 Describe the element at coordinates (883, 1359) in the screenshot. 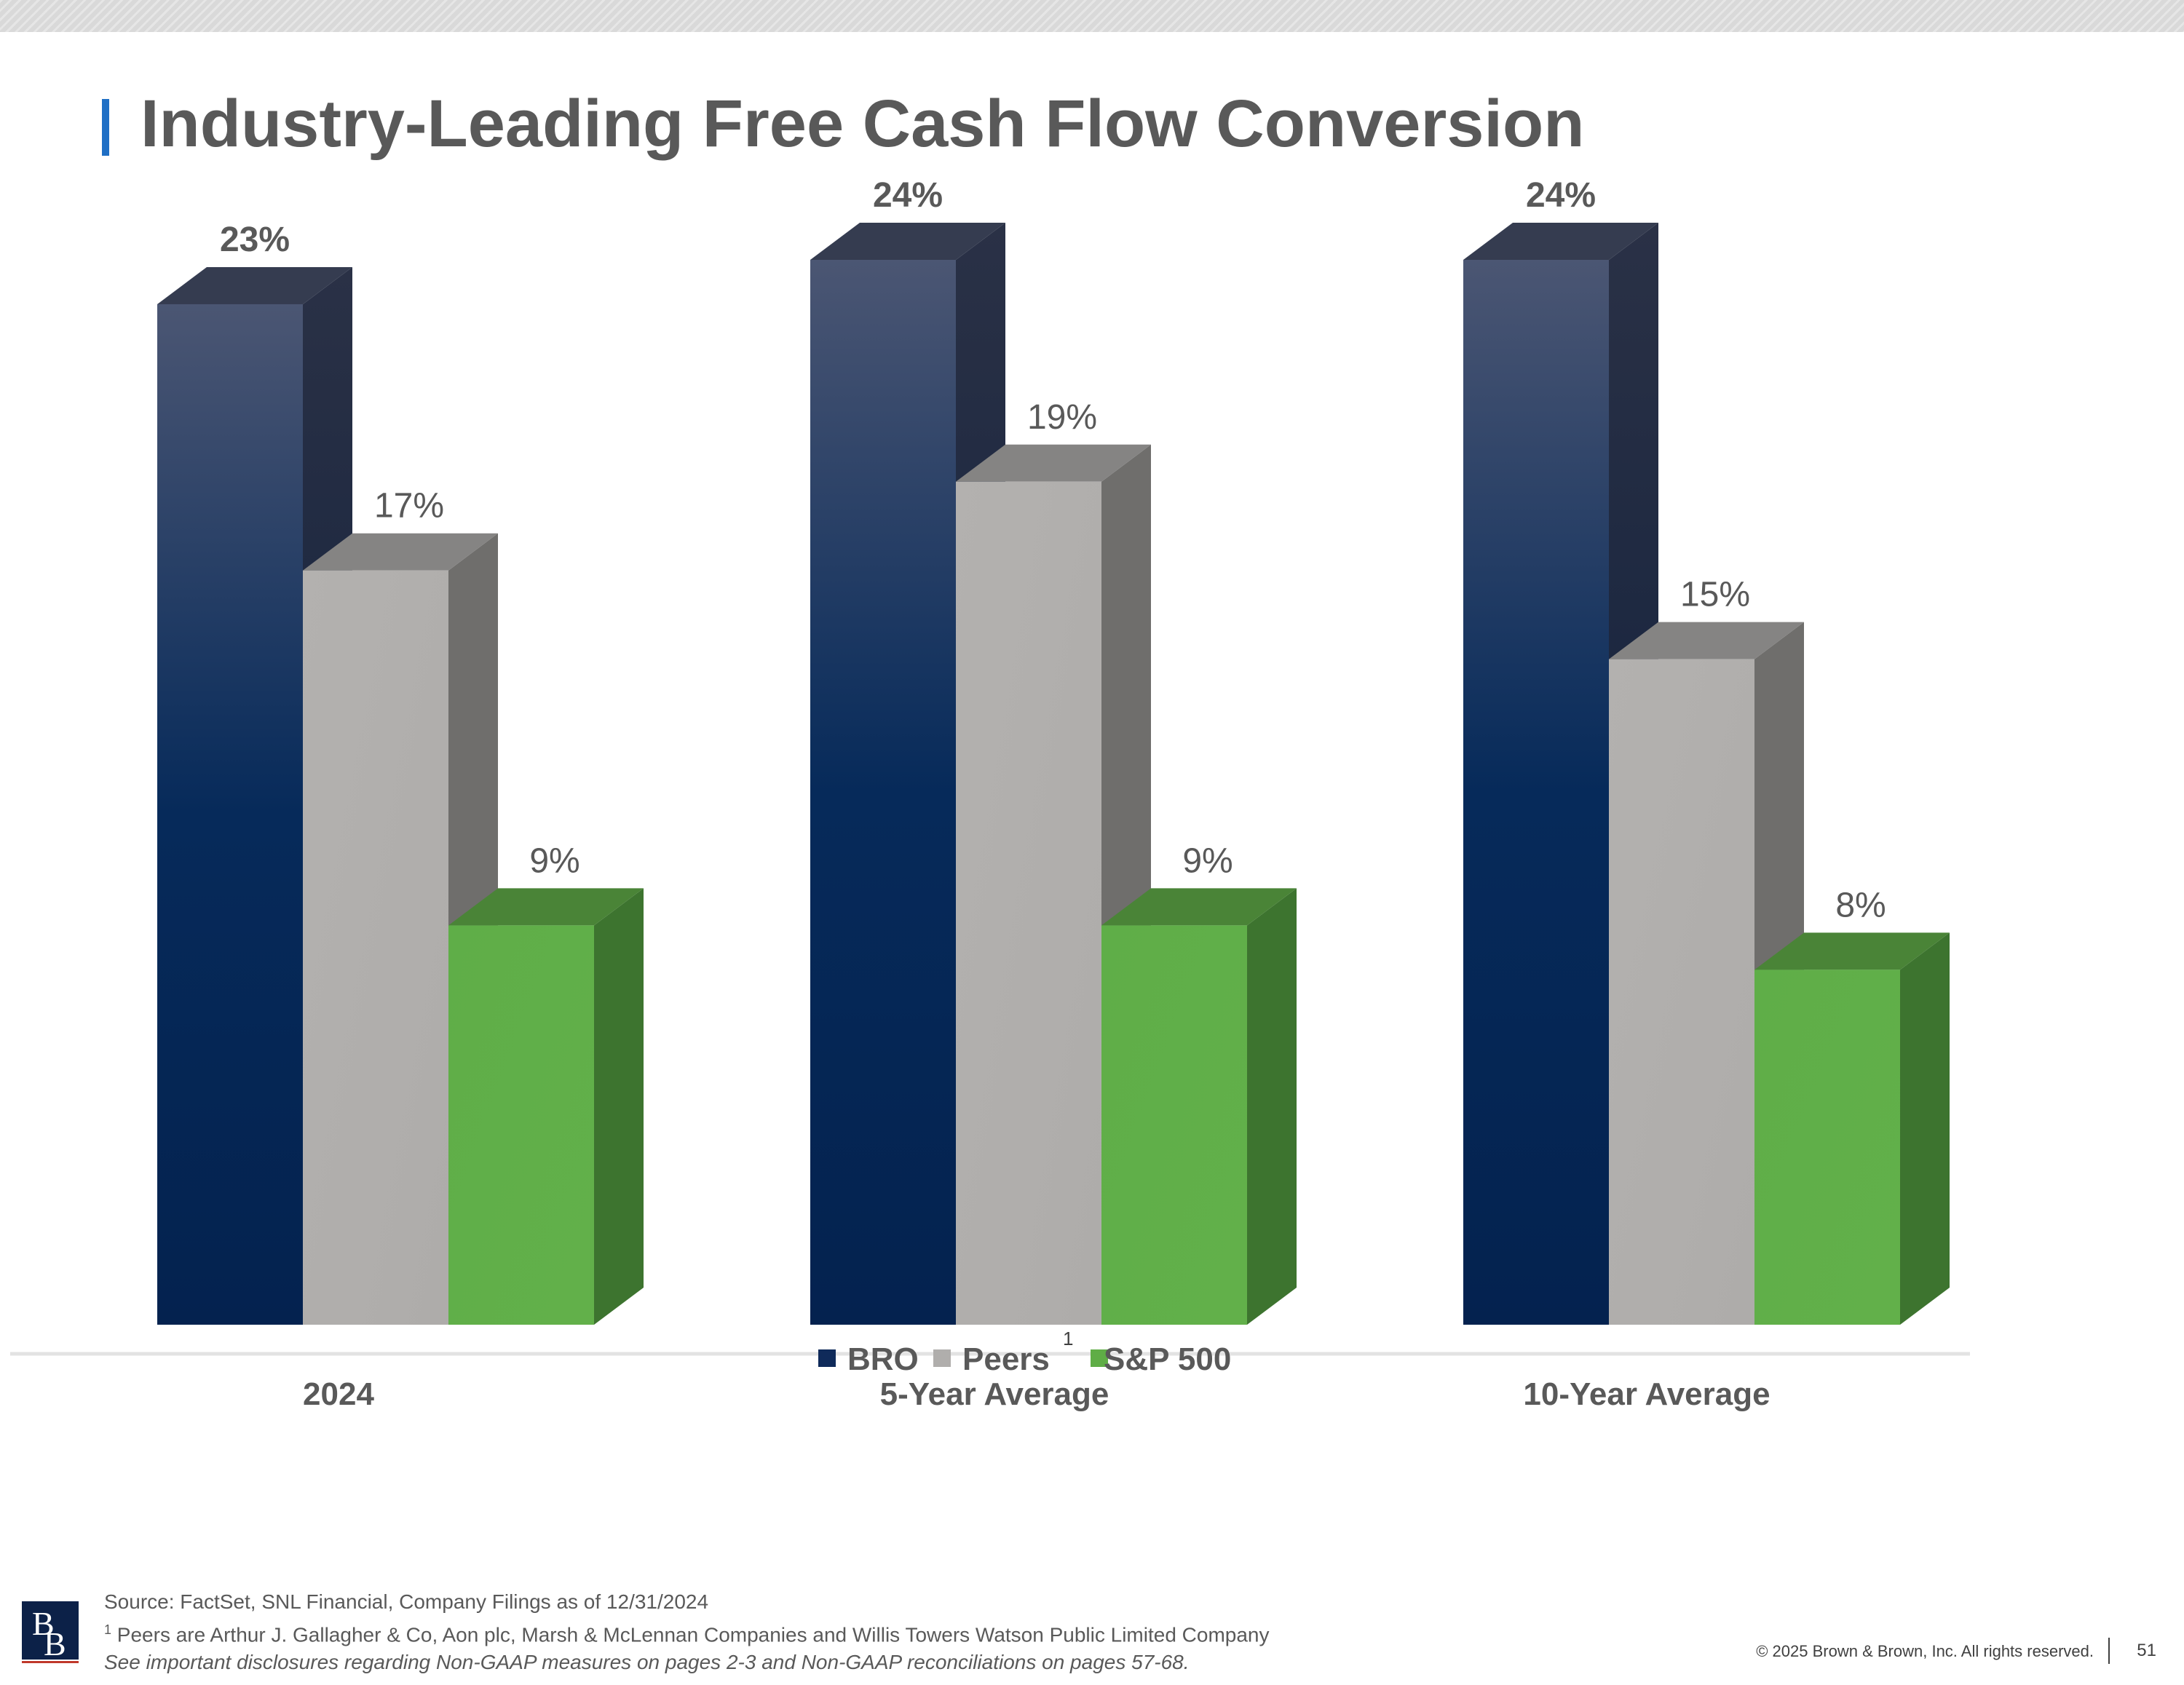

I see `legend-label-bro: BRO` at that location.